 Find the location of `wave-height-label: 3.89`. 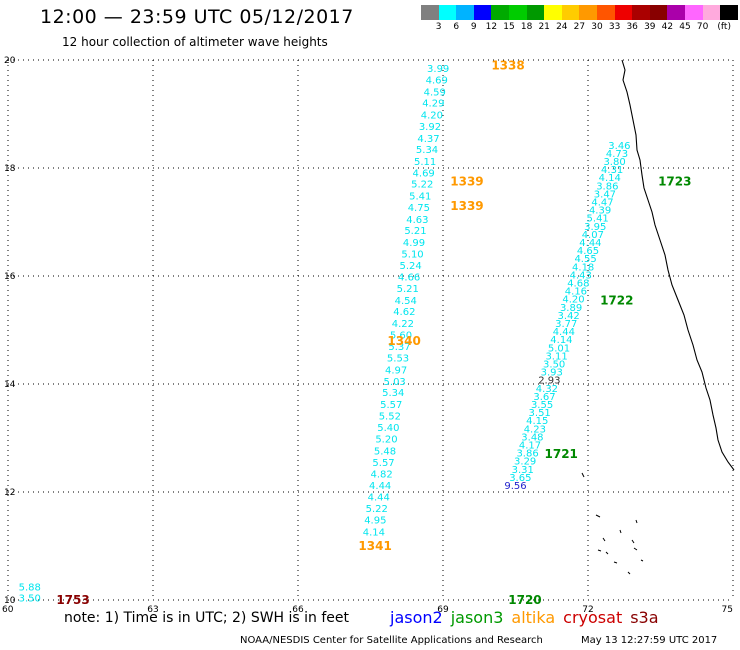

wave-height-label: 3.89 is located at coordinates (571, 308).